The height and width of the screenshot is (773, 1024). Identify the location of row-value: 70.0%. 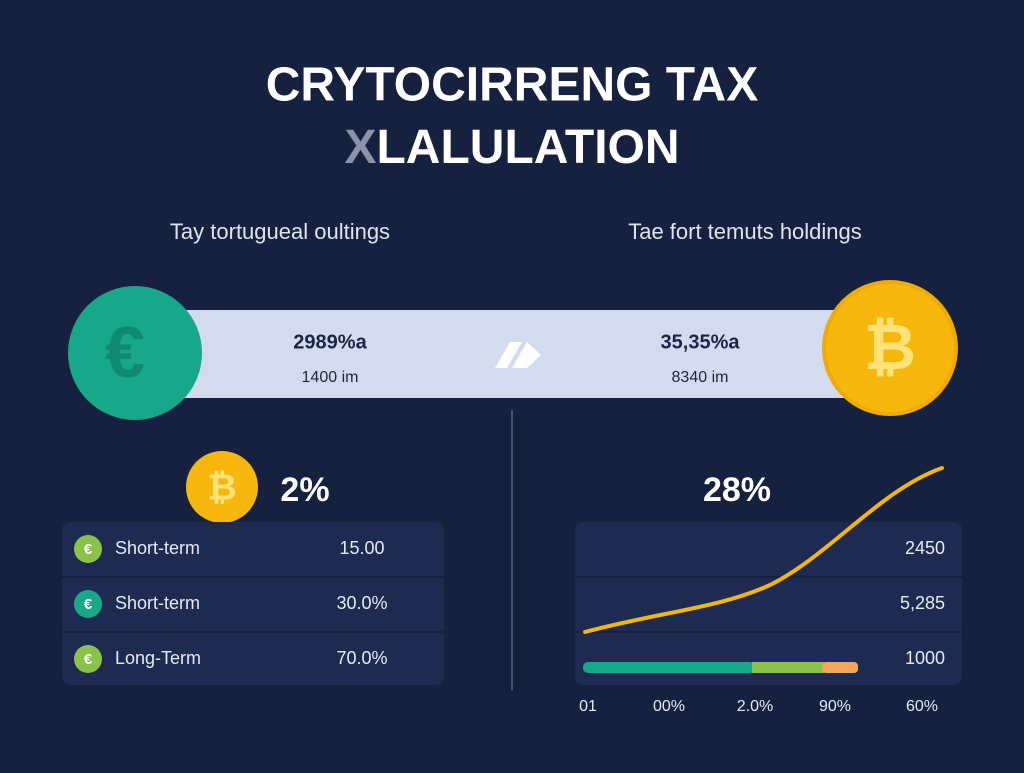
(361, 658).